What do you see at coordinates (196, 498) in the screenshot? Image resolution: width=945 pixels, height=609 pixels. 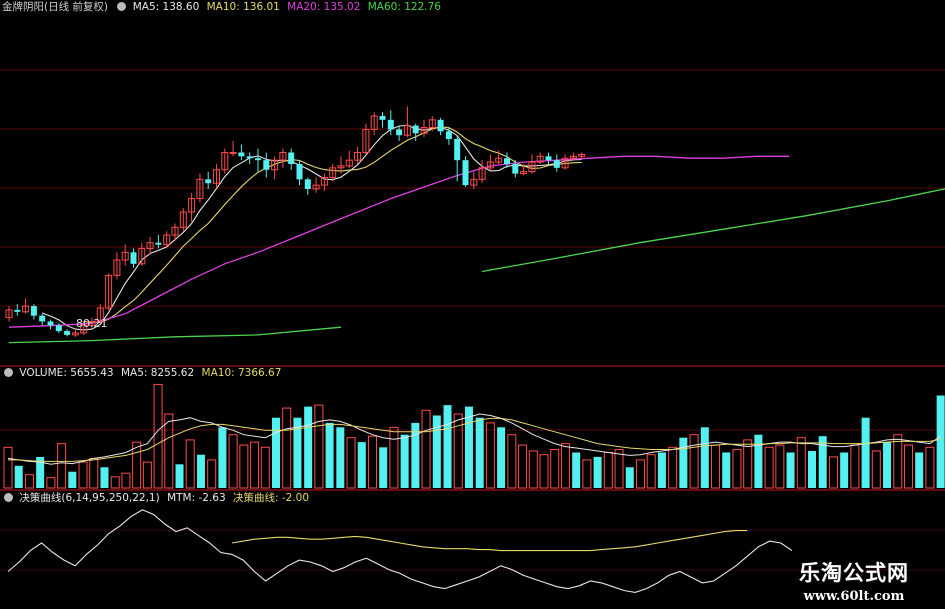 I see `mtm-label: MTM: -2.63` at bounding box center [196, 498].